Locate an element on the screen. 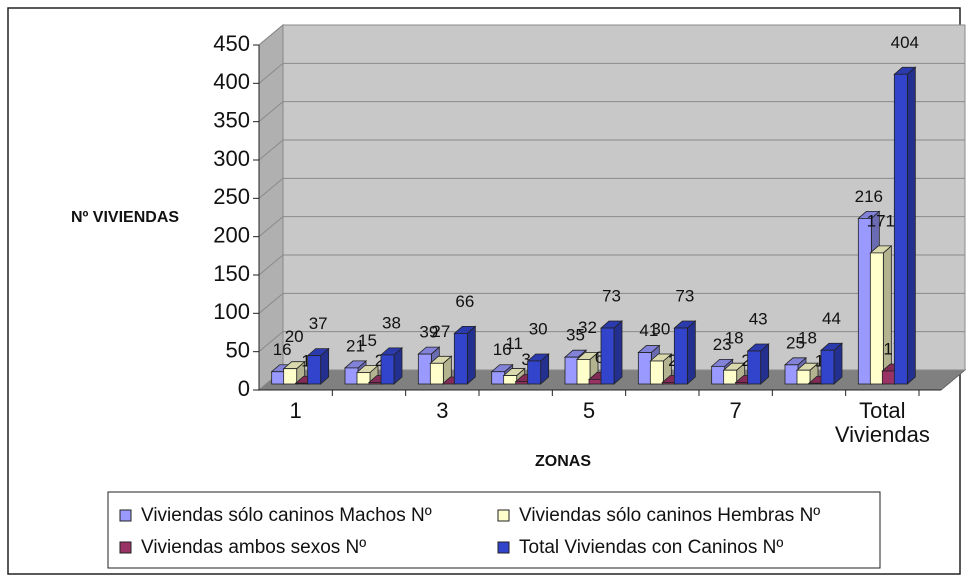  y-tick-label: 300 is located at coordinates (231, 158).